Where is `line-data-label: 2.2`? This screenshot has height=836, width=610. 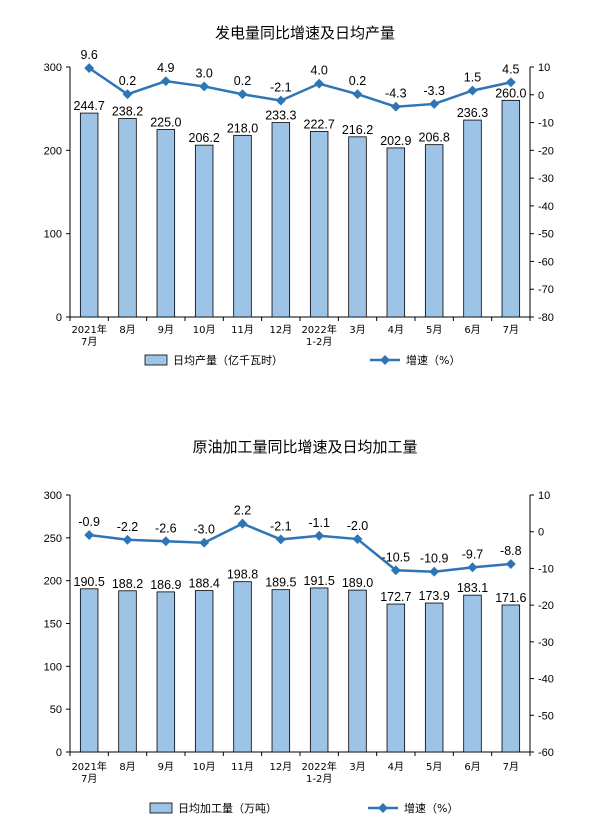
line-data-label: 2.2 is located at coordinates (242, 511).